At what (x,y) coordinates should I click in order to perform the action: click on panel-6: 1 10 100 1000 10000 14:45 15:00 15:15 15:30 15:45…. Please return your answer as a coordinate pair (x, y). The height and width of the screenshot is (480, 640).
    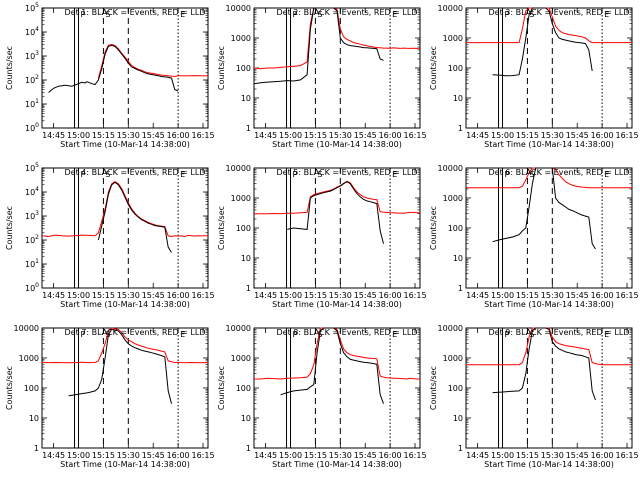
    Looking at the image, I should click on (534, 236).